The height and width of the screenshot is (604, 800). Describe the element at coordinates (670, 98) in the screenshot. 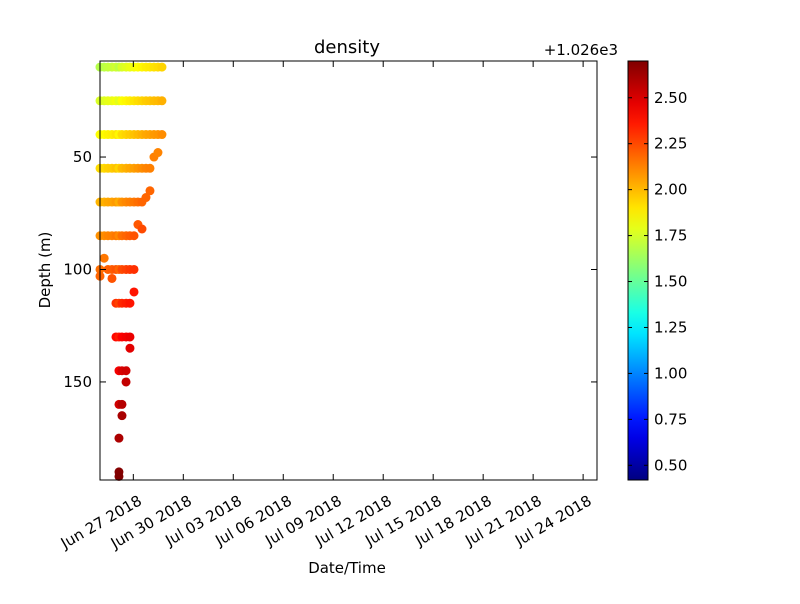

I see `colorbar-tick-label: 2.50` at that location.